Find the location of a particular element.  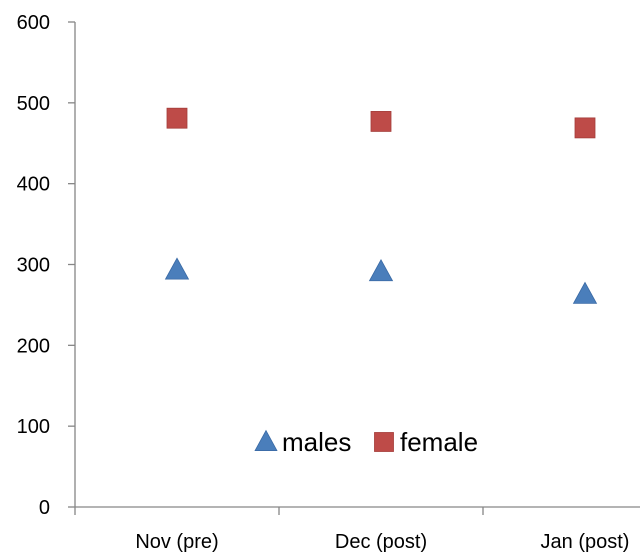

x-axis-ticks: Nov (pre) Dec (post) Jan (post) is located at coordinates (352, 530).